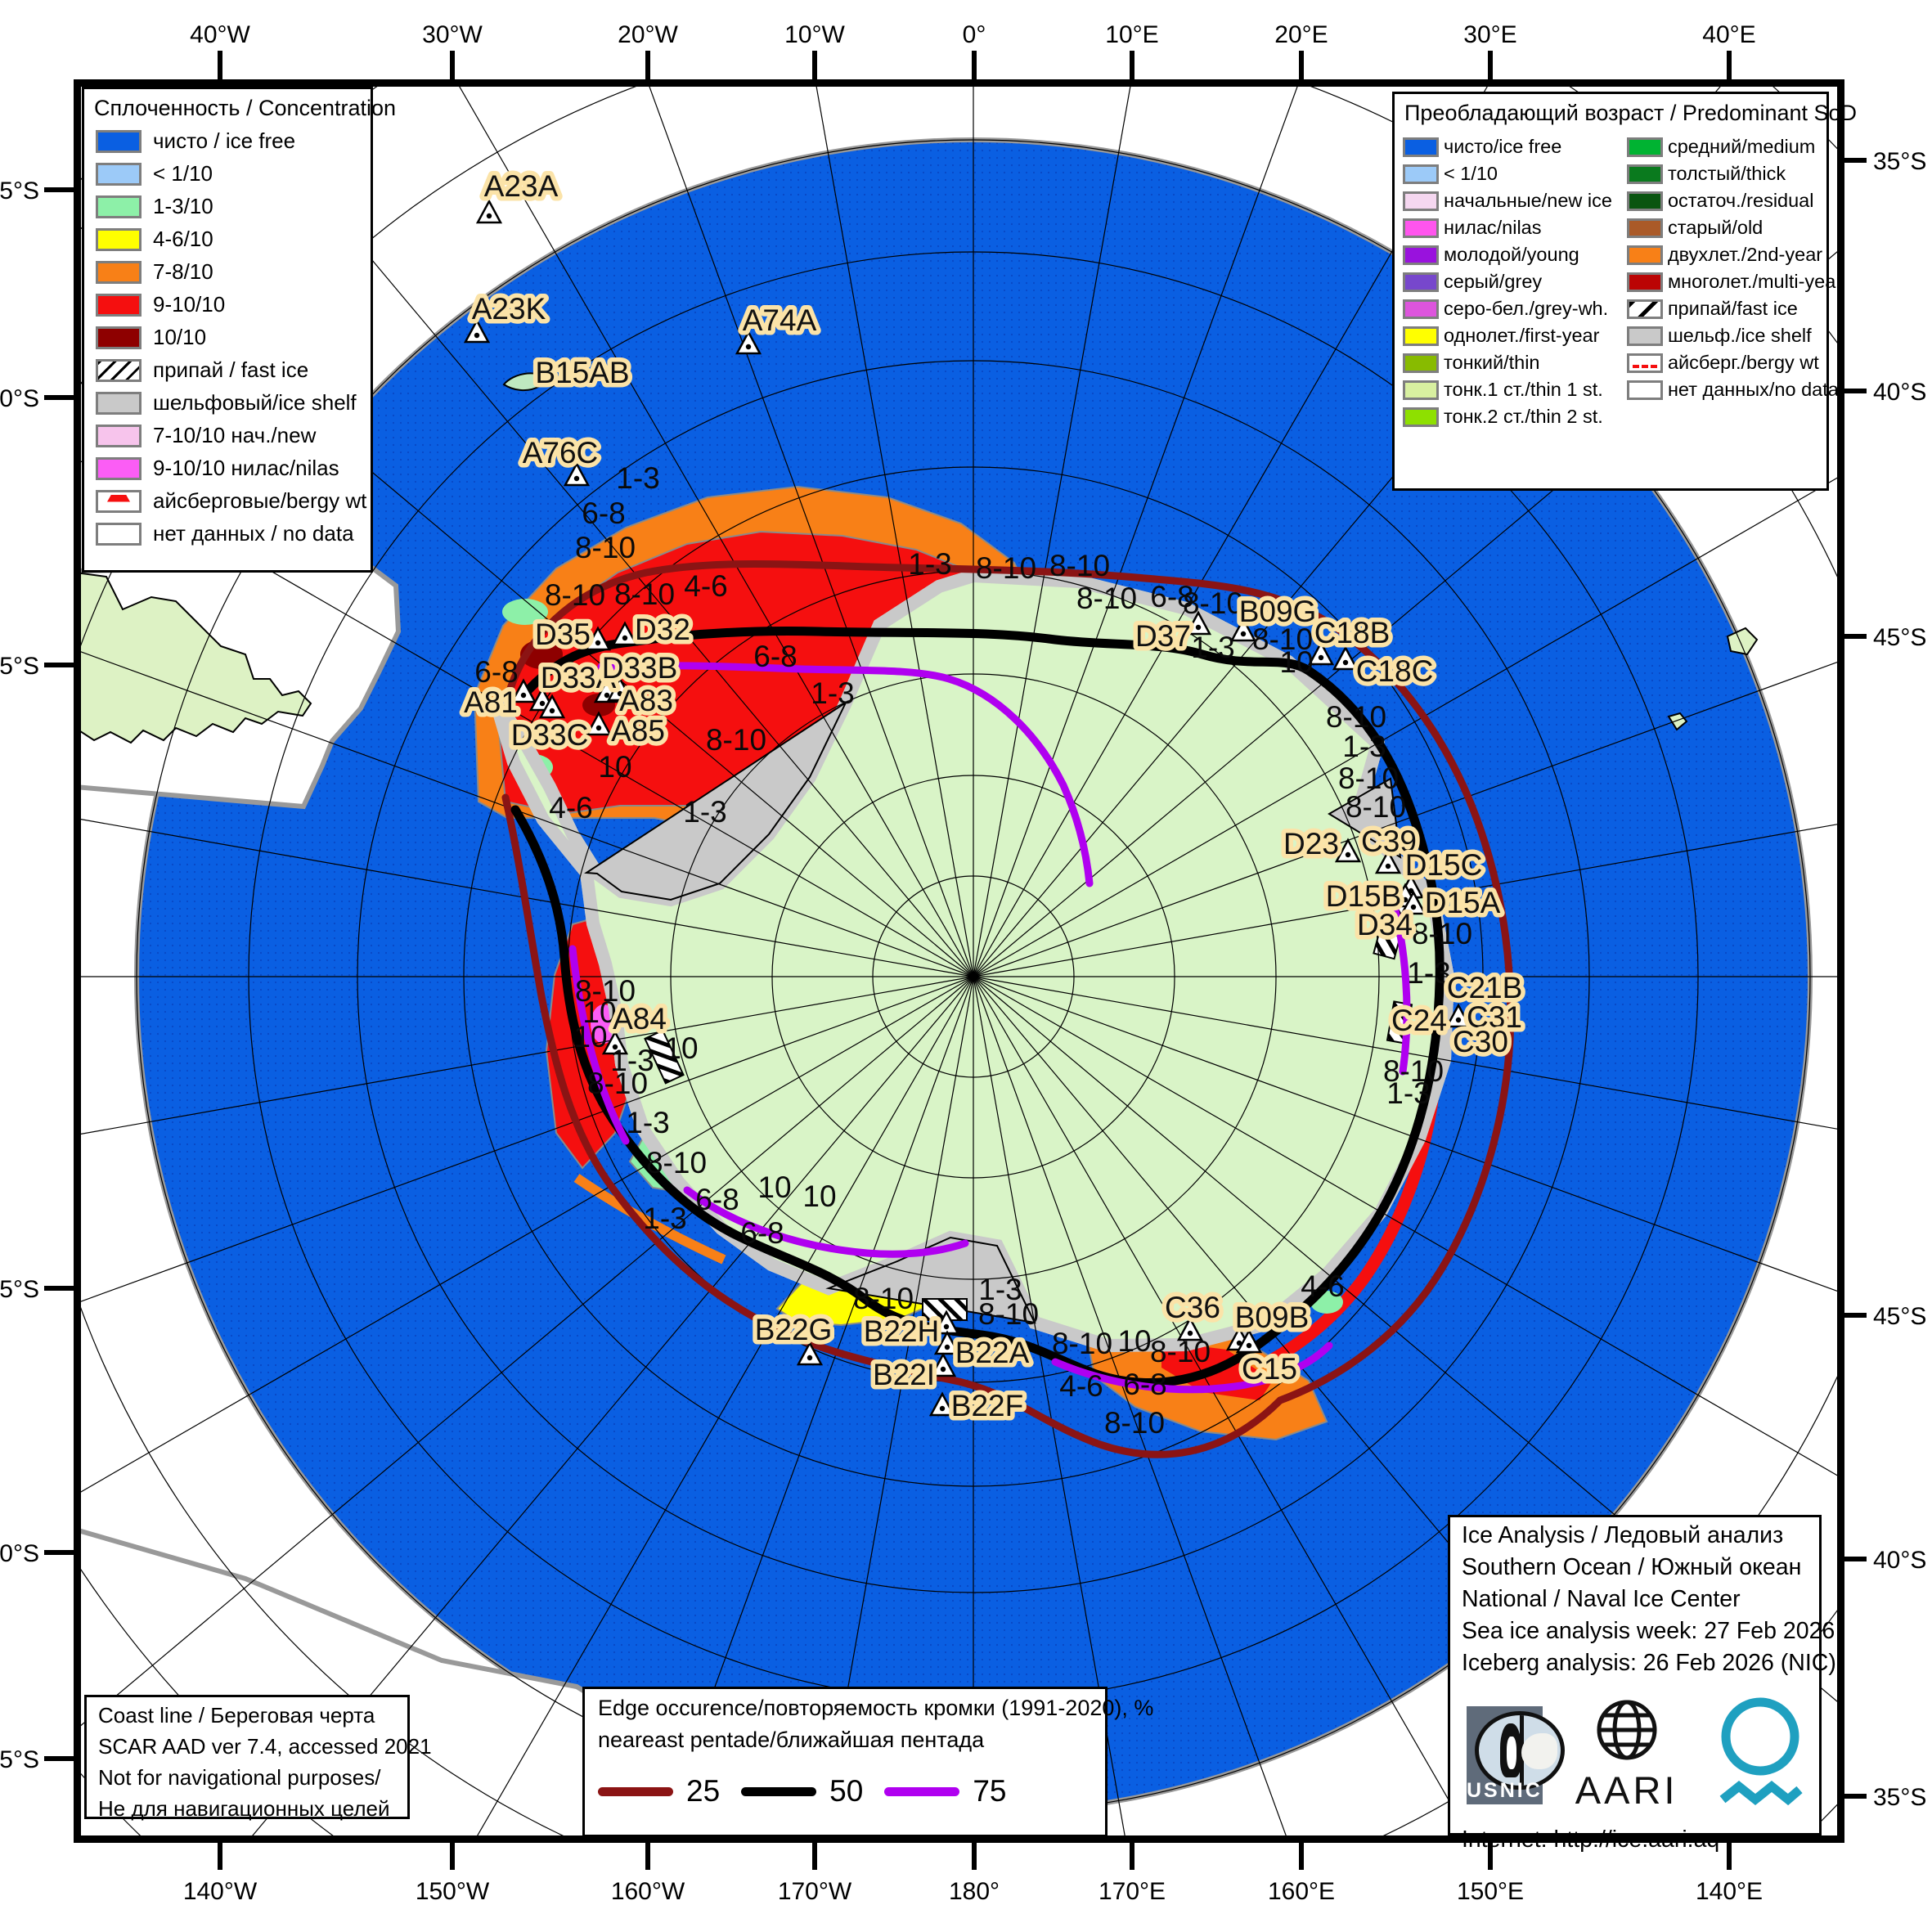 The image size is (1932, 1932). What do you see at coordinates (579, 677) in the screenshot?
I see `iceberg-label: D33A` at bounding box center [579, 677].